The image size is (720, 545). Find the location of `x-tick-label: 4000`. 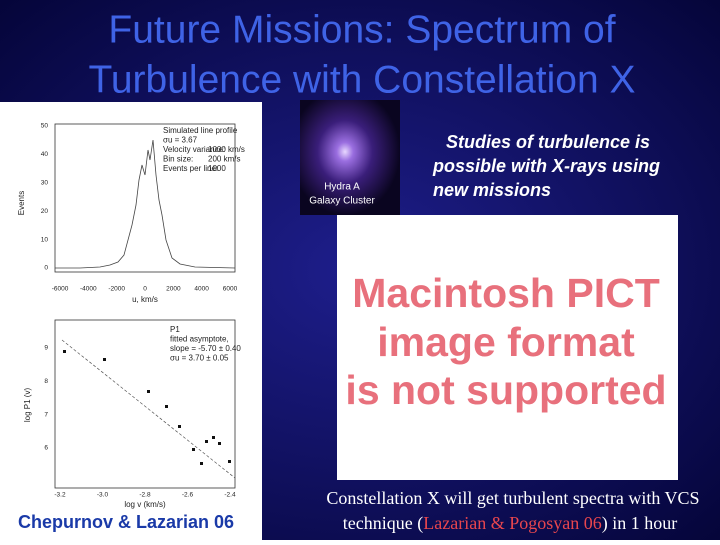

x-tick-label: 4000 is located at coordinates (201, 289).